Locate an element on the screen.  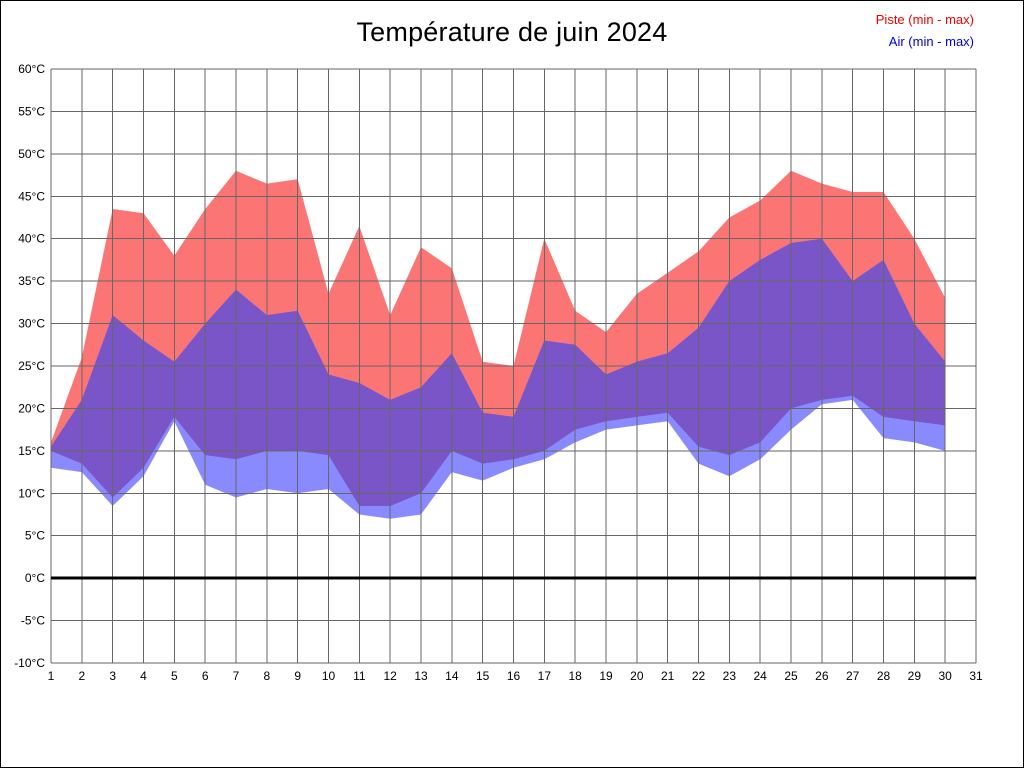
x-tick-label: 27 is located at coordinates (853, 676).